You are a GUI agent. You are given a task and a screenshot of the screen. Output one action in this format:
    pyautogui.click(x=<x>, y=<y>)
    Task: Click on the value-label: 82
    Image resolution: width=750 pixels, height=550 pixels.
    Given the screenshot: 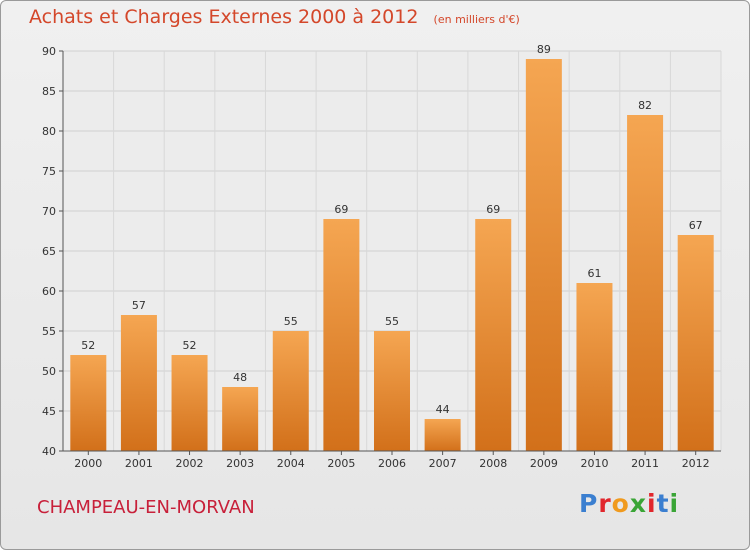 What is the action you would take?
    pyautogui.click(x=645, y=105)
    